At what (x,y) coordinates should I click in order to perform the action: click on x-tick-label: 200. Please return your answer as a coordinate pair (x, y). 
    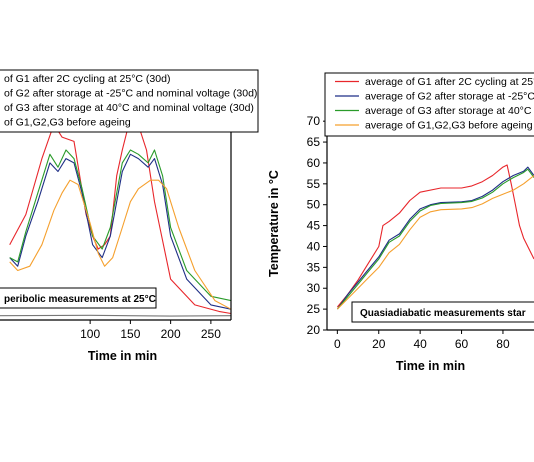
    Looking at the image, I should click on (171, 334).